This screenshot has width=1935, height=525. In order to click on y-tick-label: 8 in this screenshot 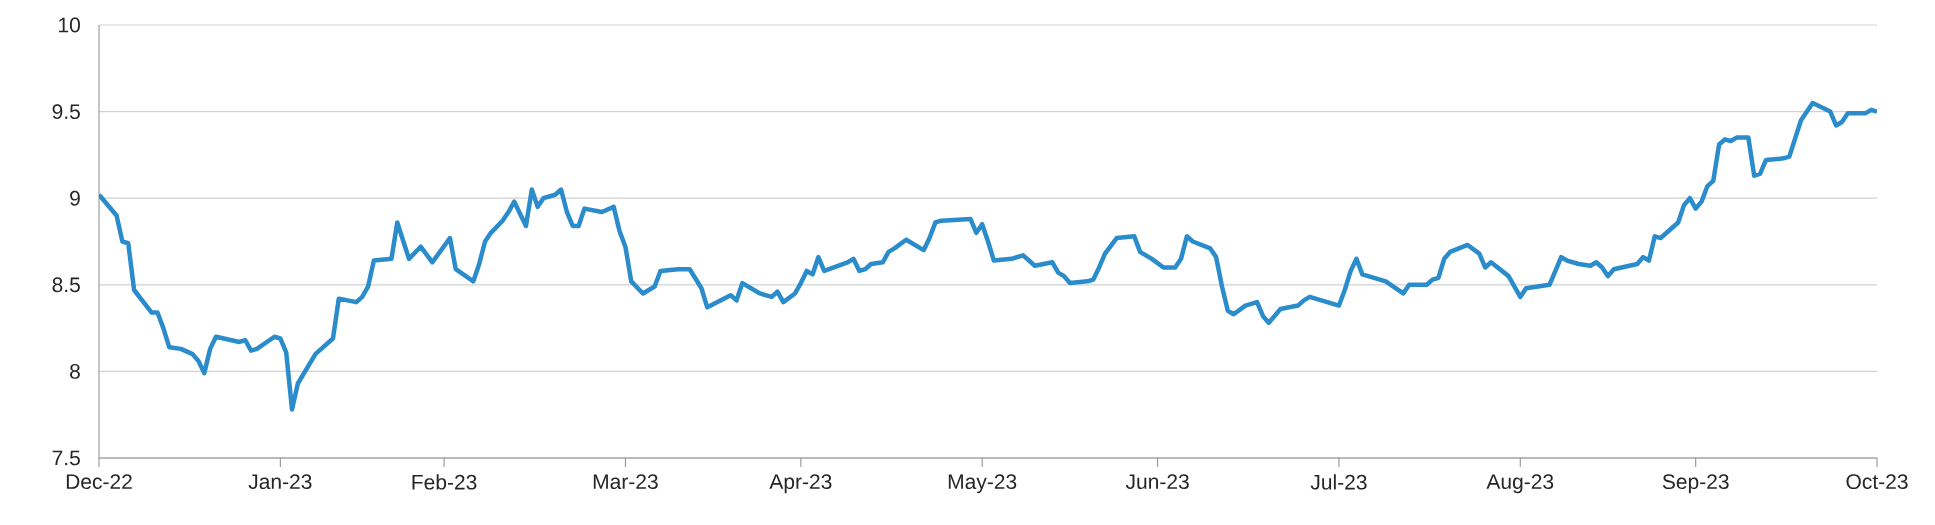, I will do `click(75, 371)`.